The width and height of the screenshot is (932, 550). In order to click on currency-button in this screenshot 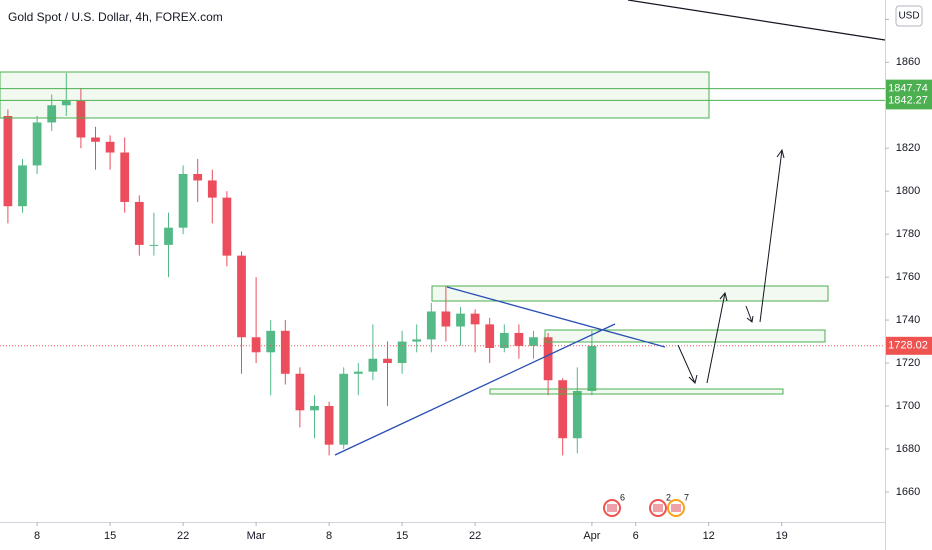, I will do `click(909, 16)`.